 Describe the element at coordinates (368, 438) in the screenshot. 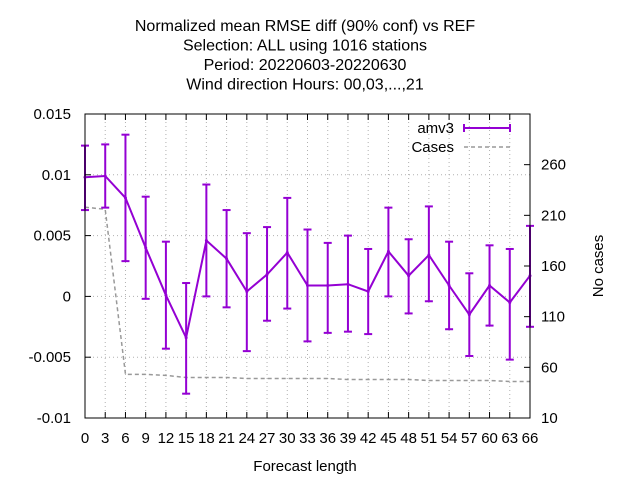

I see `x-tick-label: 42` at that location.